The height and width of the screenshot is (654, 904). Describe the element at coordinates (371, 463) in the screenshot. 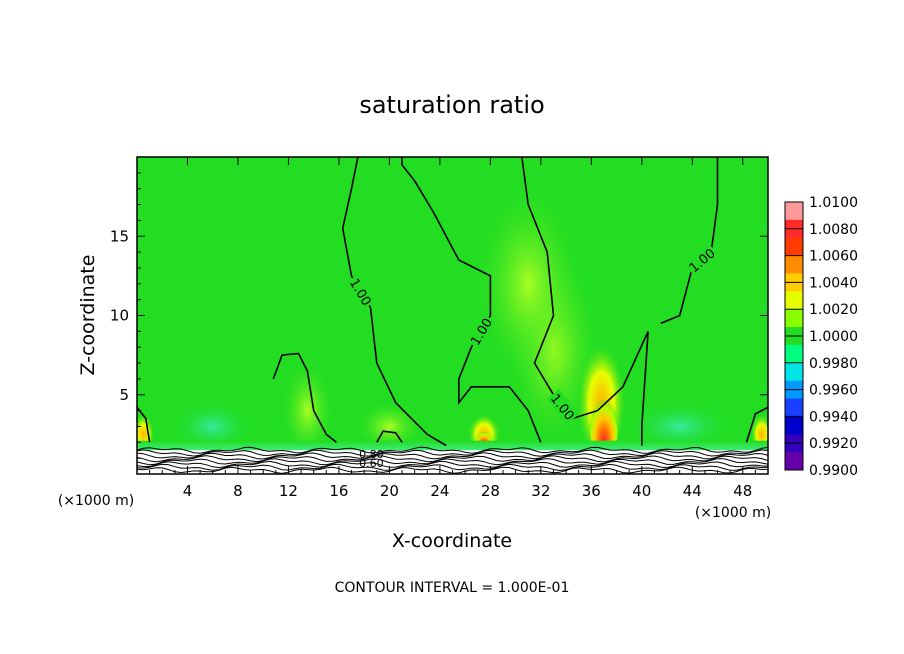

I see `terrain-label: 0.60` at that location.